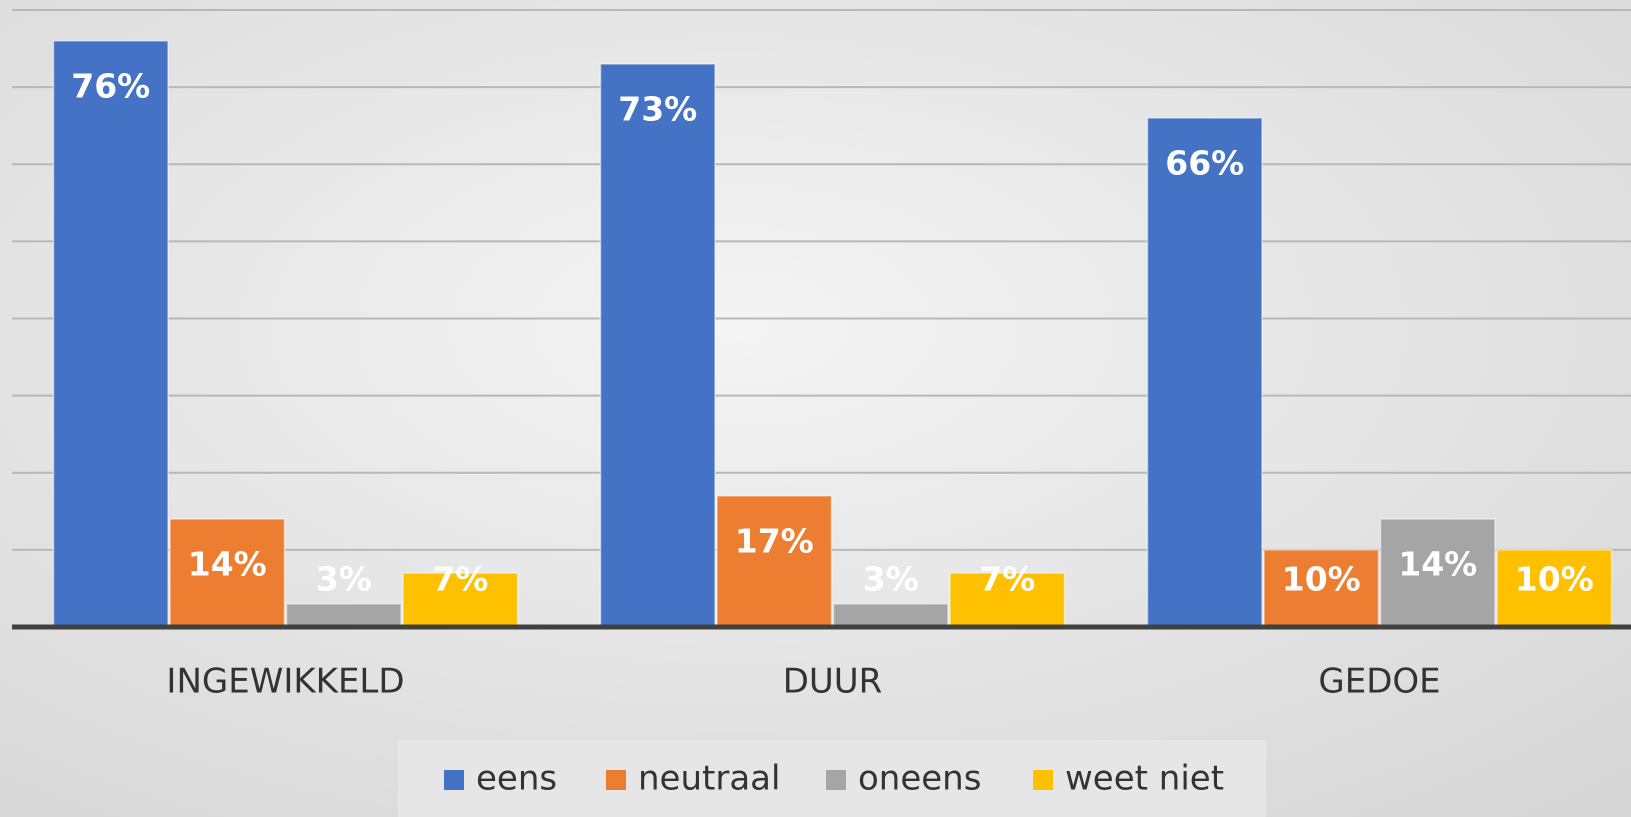 The height and width of the screenshot is (817, 1631). I want to click on data-label: 66%, so click(1204, 162).